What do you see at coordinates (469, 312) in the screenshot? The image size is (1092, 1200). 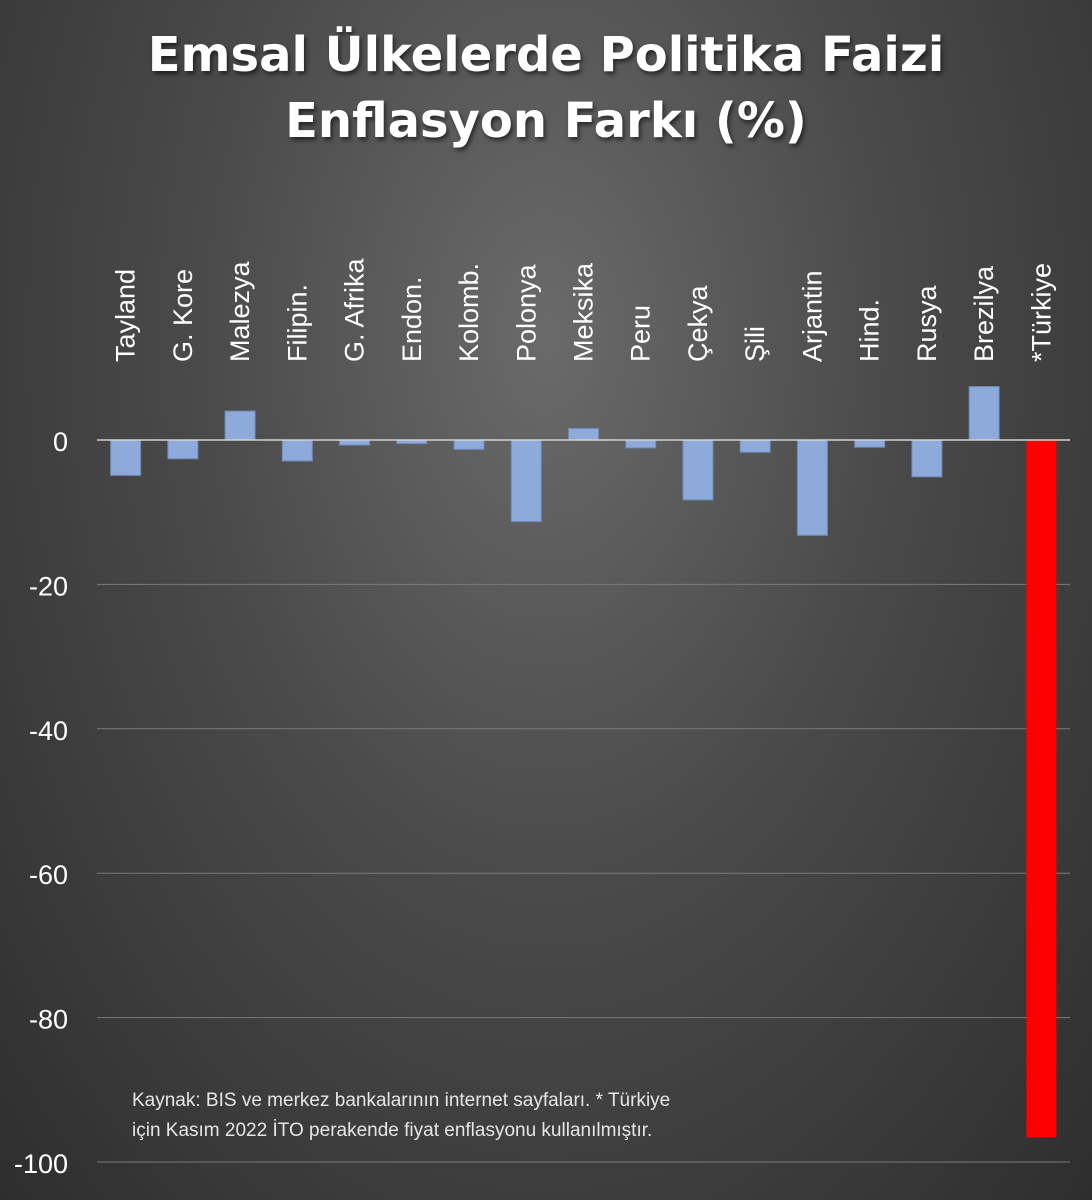 I see `category-label: Kolomb.` at bounding box center [469, 312].